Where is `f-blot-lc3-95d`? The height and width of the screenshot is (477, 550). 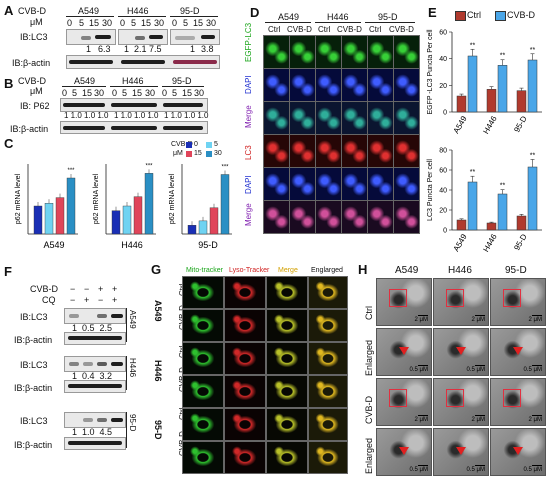 f-blot-lc3-95d is located at coordinates (95, 420).